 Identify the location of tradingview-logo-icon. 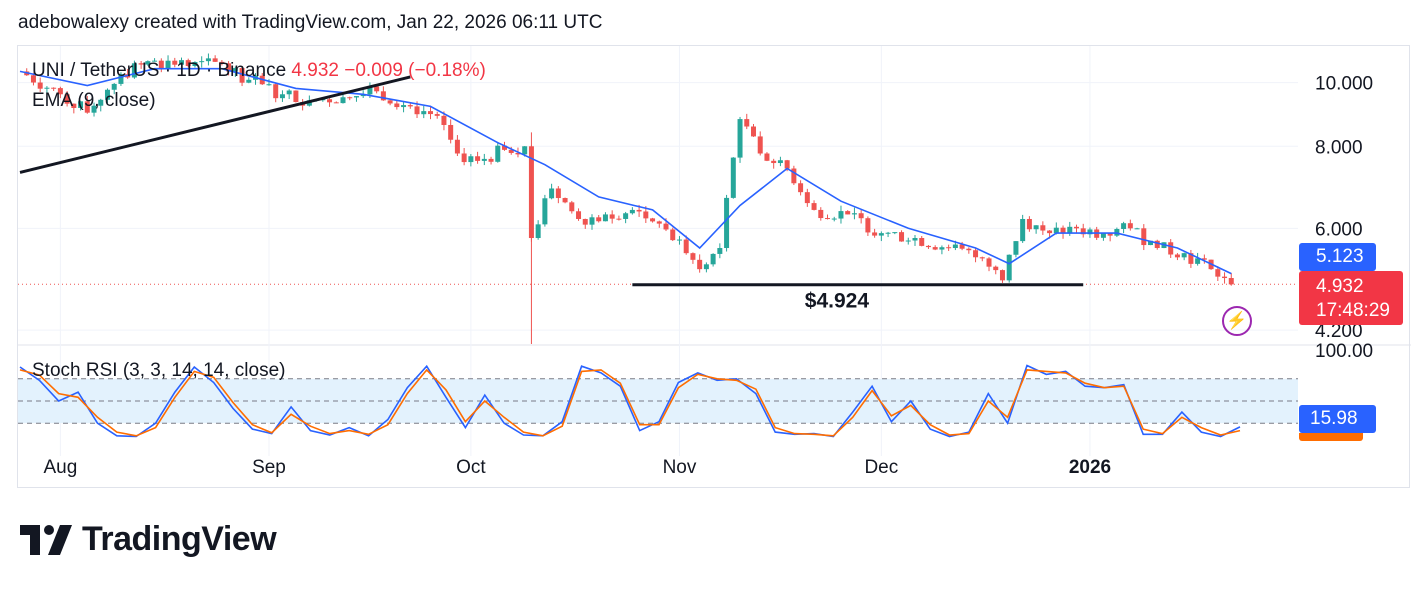
(46, 539).